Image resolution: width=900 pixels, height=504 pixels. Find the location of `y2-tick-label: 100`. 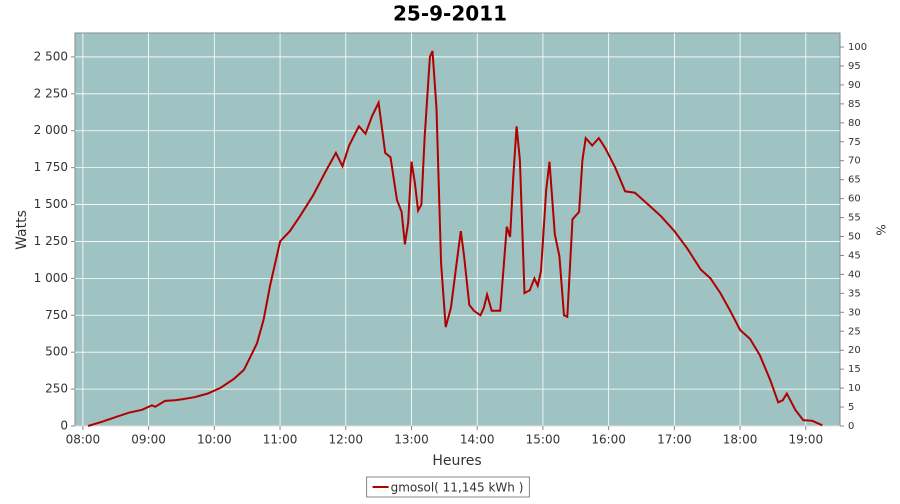

y2-tick-label: 100 is located at coordinates (857, 47).